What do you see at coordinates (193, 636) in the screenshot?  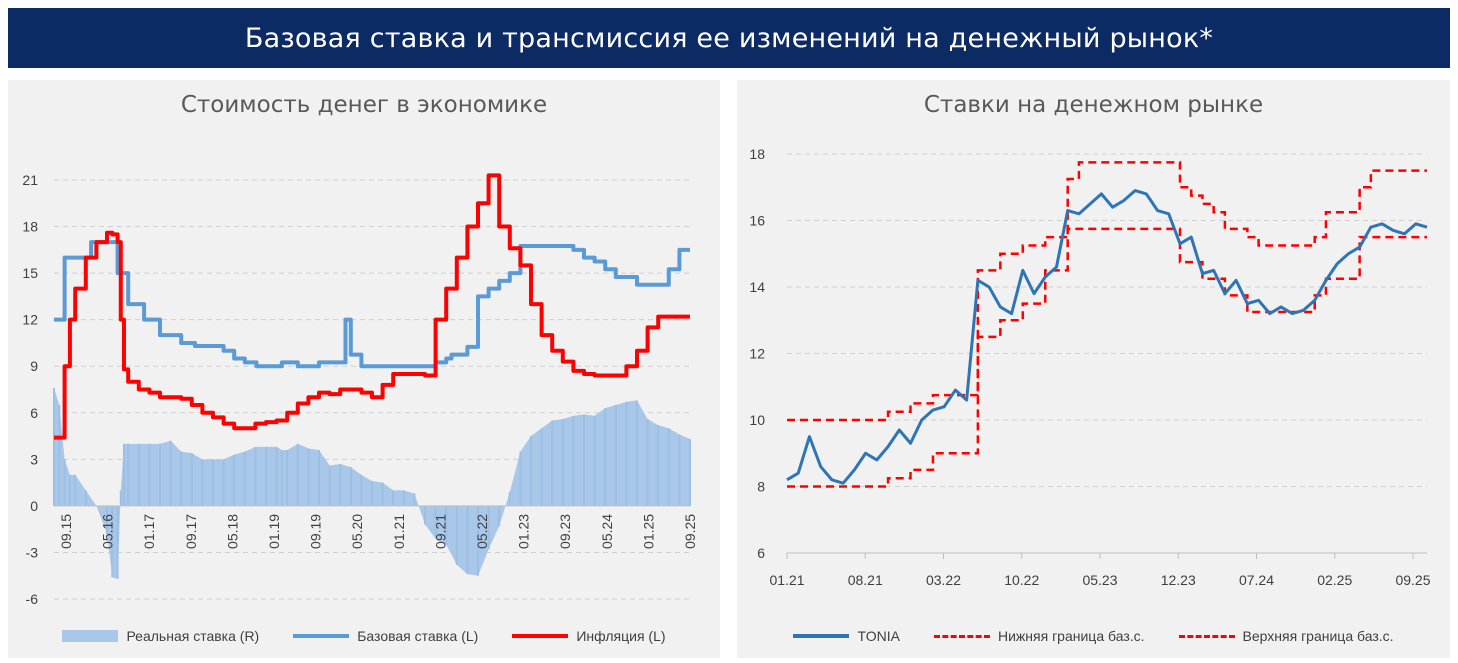 I see `legend-label-real-rate: Реальная ставка (R)` at bounding box center [193, 636].